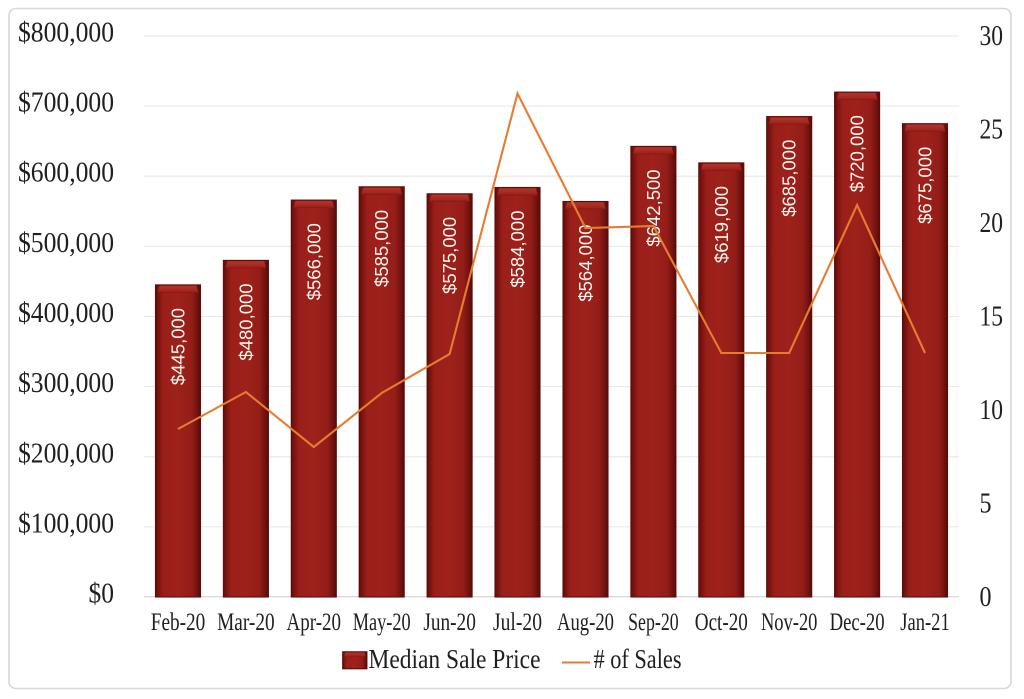 The image size is (1024, 699). What do you see at coordinates (102, 594) in the screenshot?
I see `svg-text: $0` at bounding box center [102, 594].